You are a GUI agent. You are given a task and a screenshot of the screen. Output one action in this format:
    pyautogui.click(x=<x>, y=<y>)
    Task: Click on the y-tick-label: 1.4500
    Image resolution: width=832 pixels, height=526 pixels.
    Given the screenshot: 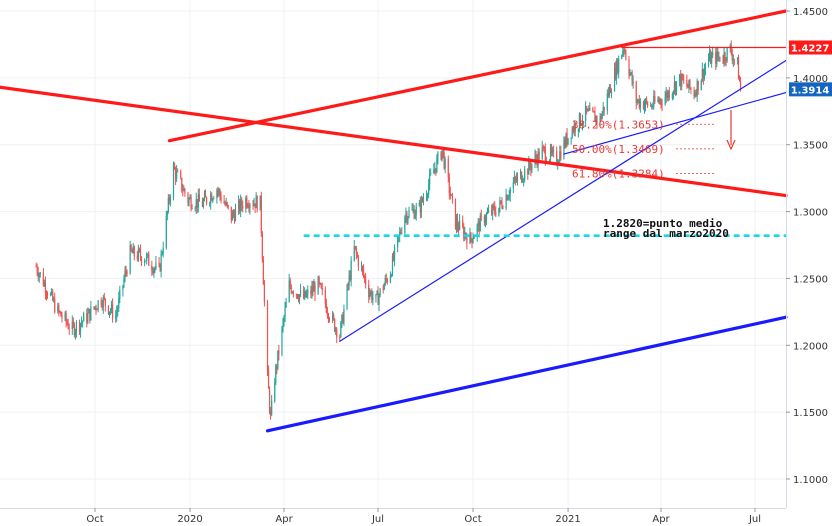 What is the action you would take?
    pyautogui.click(x=810, y=12)
    